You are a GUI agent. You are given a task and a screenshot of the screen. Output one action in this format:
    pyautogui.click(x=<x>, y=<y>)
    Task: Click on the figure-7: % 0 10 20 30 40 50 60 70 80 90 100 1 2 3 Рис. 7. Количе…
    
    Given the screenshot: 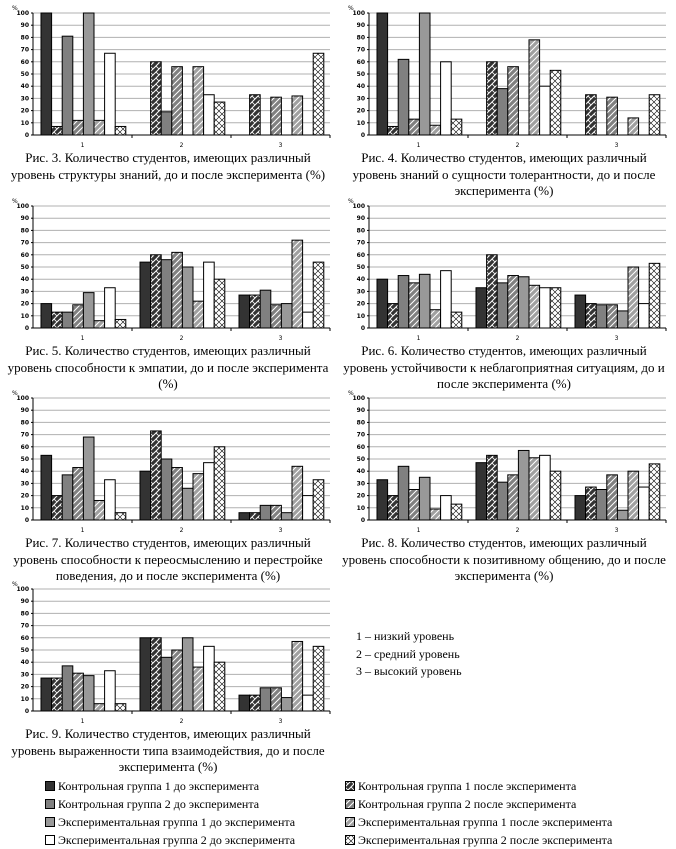 What is the action you would take?
    pyautogui.click(x=168, y=485)
    